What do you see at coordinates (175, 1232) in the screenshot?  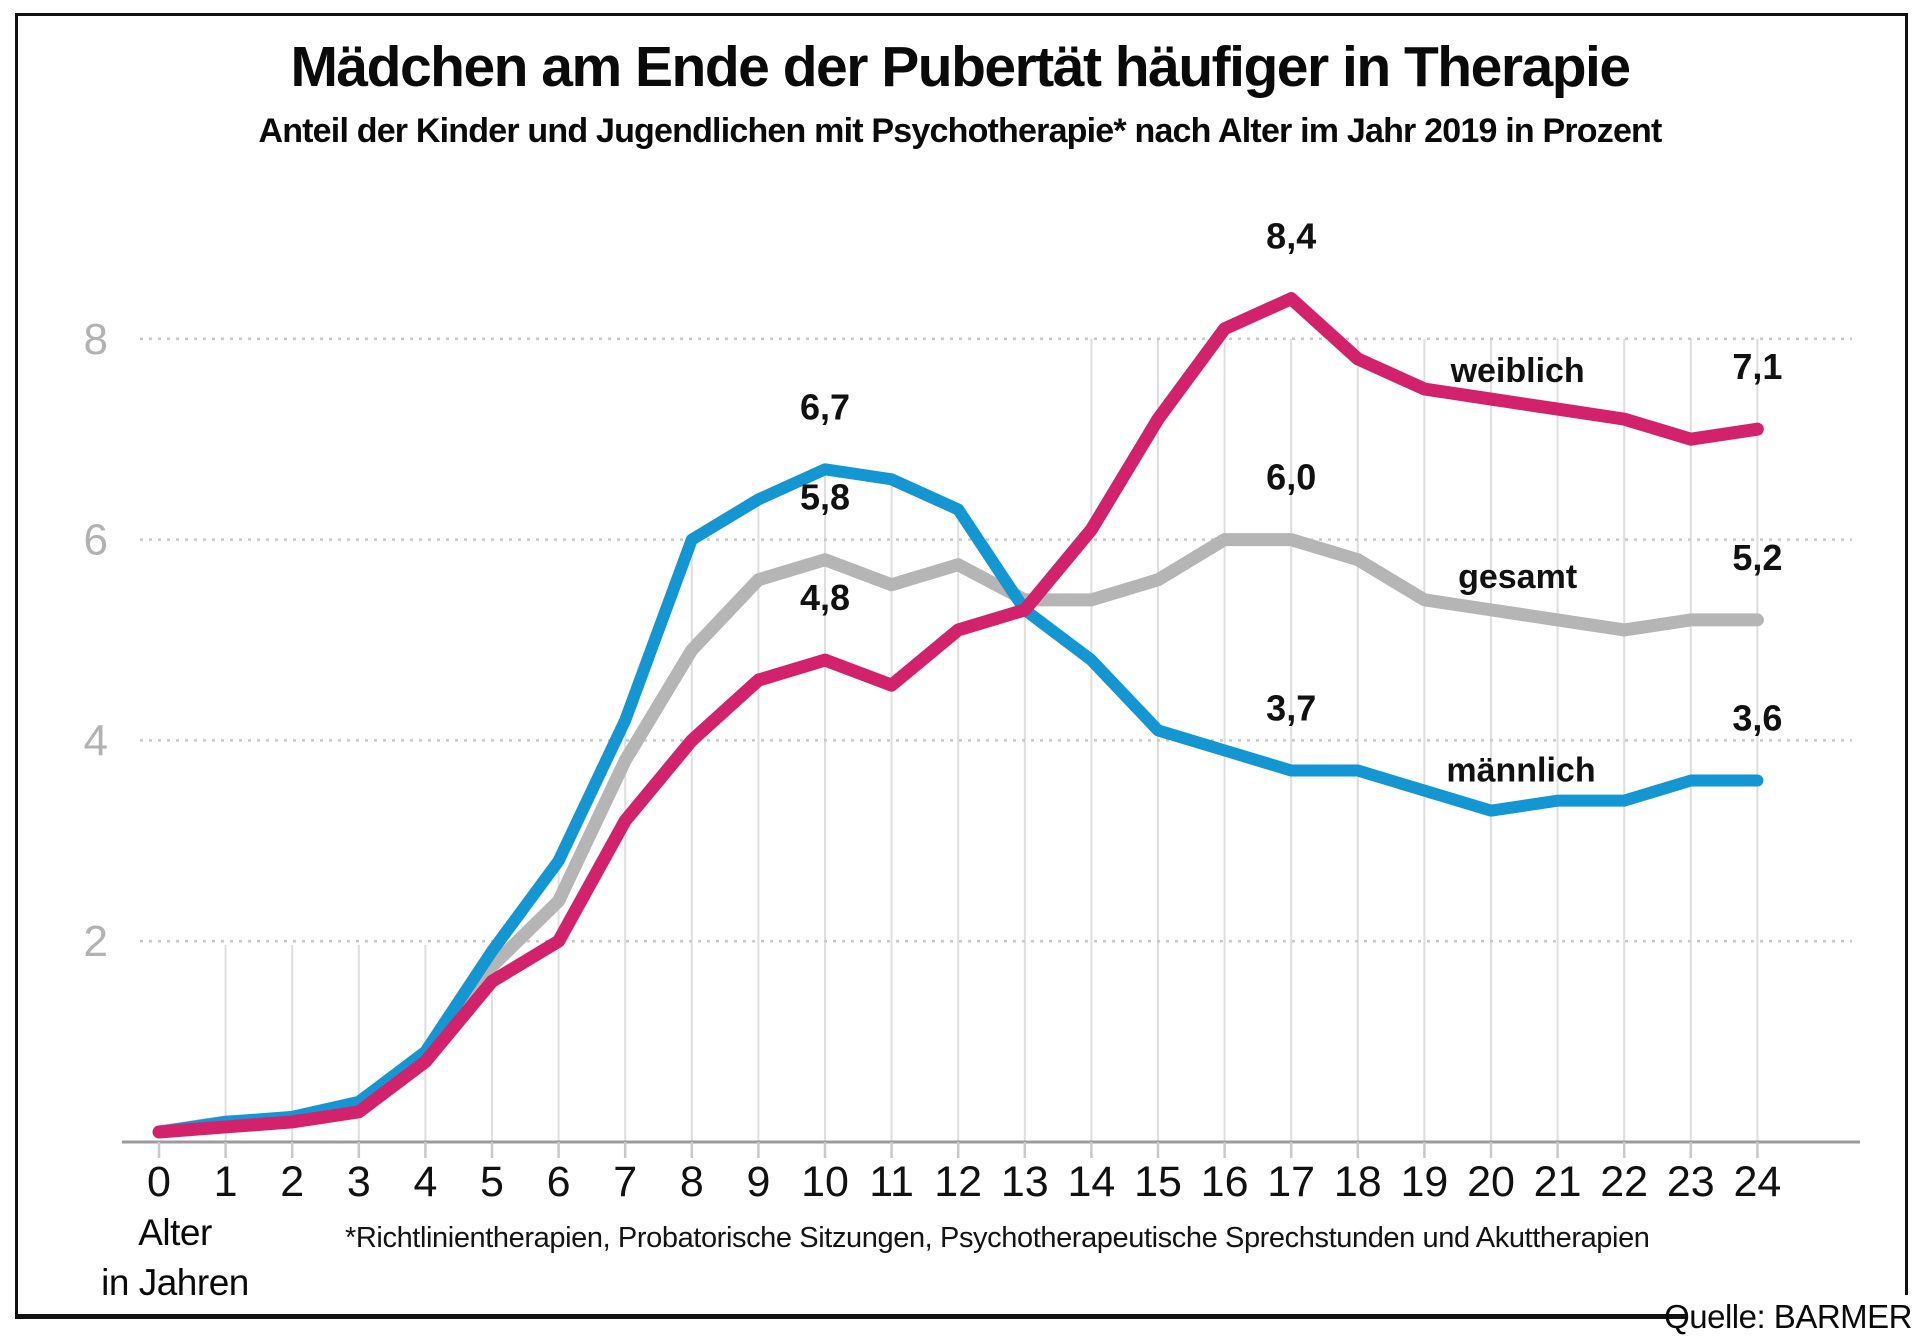 I see `x-axis-title-line1: Alter` at bounding box center [175, 1232].